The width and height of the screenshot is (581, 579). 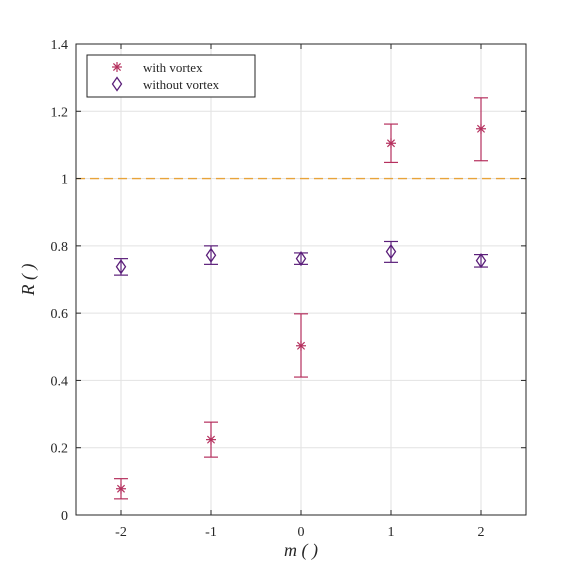 What do you see at coordinates (391, 532) in the screenshot?
I see `x-tick-label: 1` at bounding box center [391, 532].